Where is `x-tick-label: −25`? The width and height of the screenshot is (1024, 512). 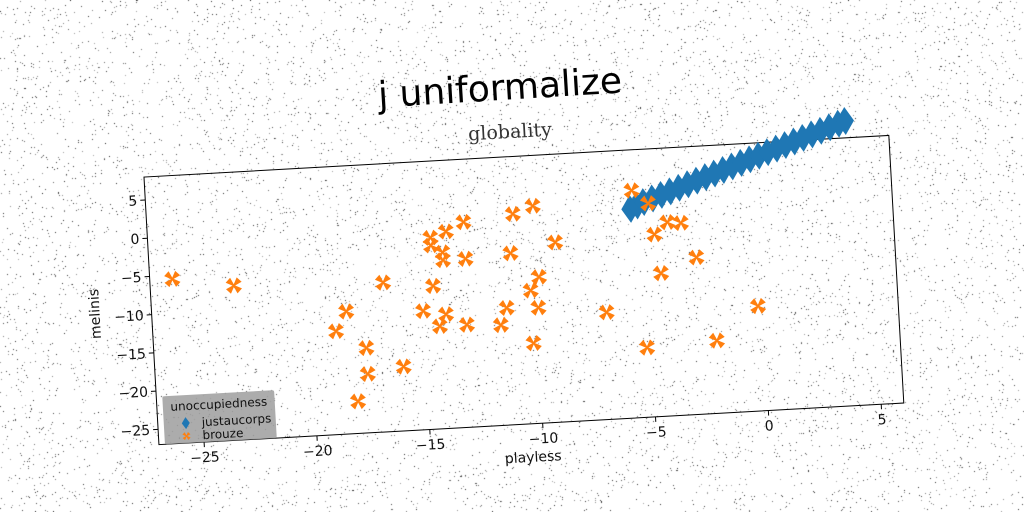 x-tick-label: −25 is located at coordinates (205, 458).